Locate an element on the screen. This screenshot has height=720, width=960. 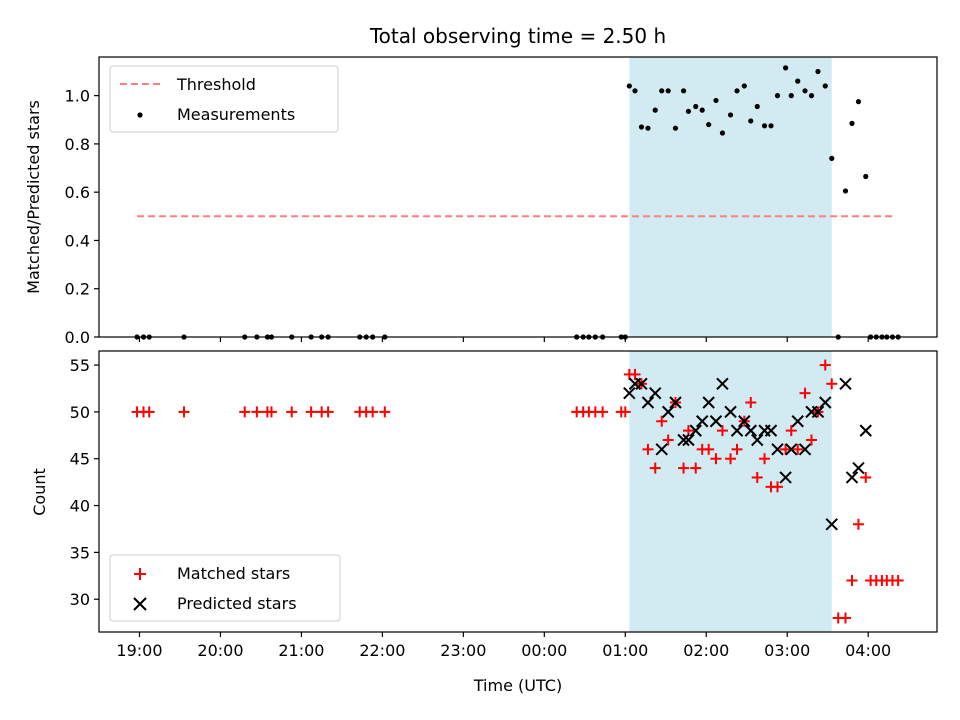
legend-predicted-swatch is located at coordinates (140, 604).